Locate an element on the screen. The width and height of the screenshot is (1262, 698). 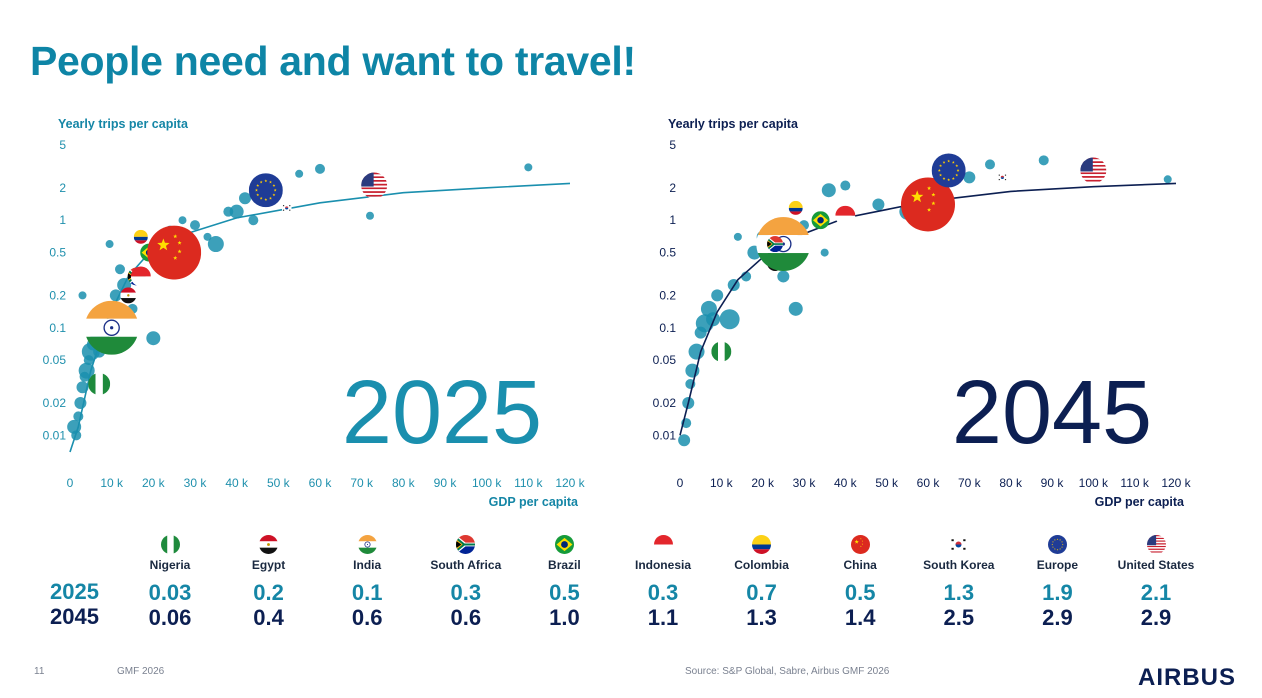
china-flag is located at coordinates (860, 544).